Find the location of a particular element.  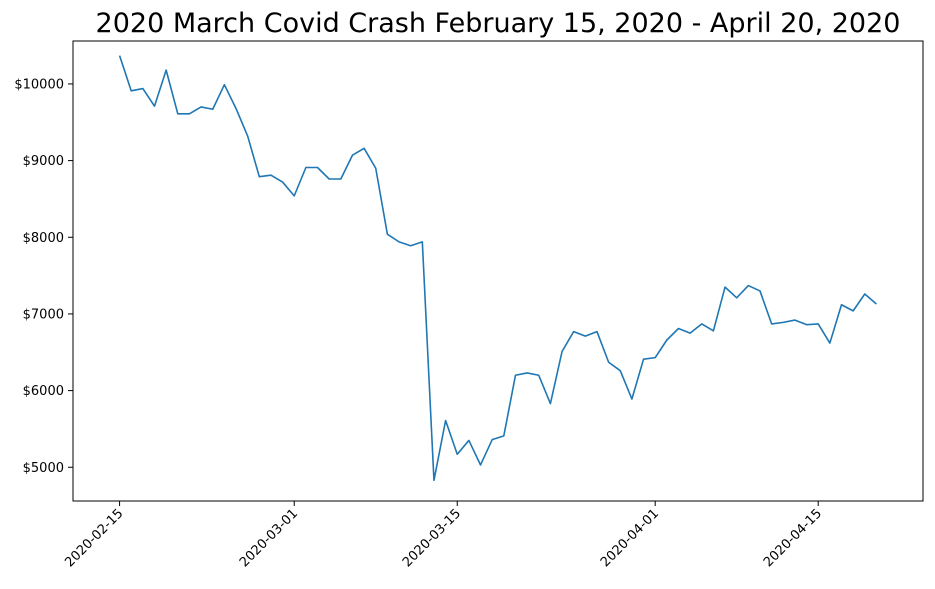

y-tick-label: $7000 is located at coordinates (43, 314).